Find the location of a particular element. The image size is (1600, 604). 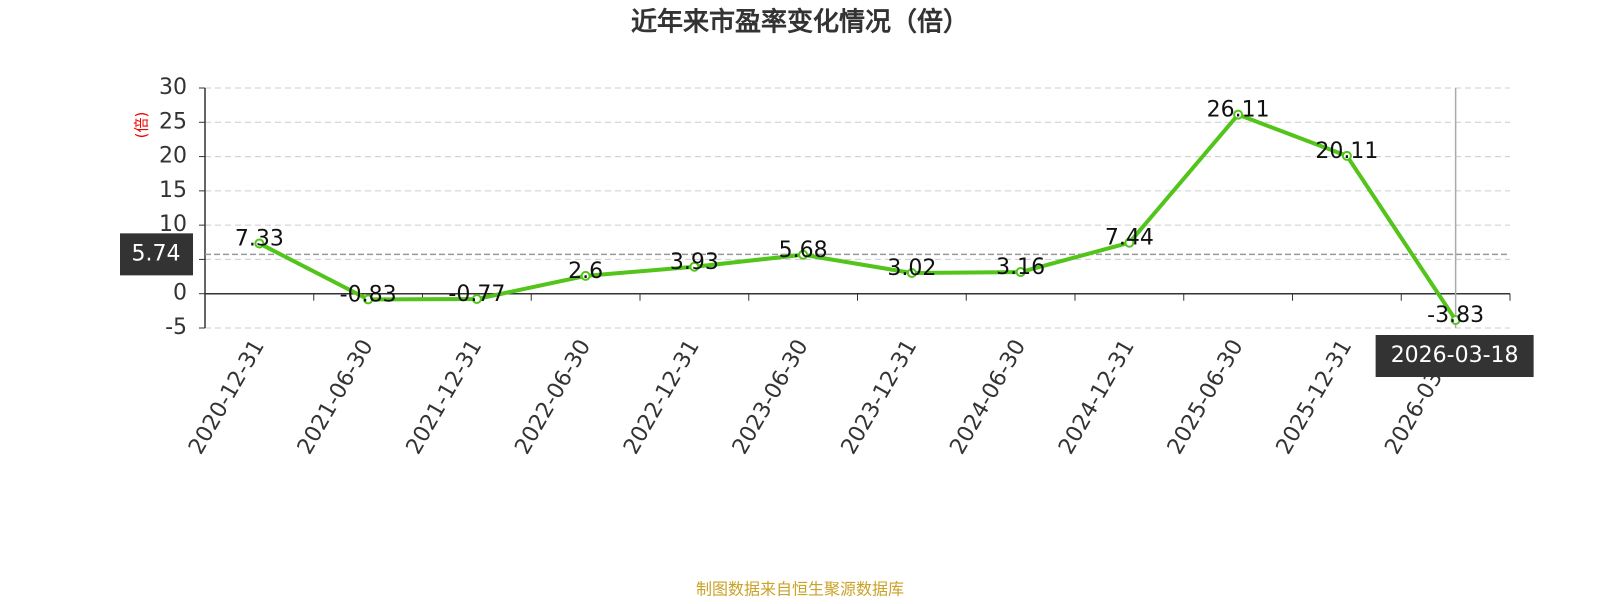

crosshair-y-box is located at coordinates (156, 254).